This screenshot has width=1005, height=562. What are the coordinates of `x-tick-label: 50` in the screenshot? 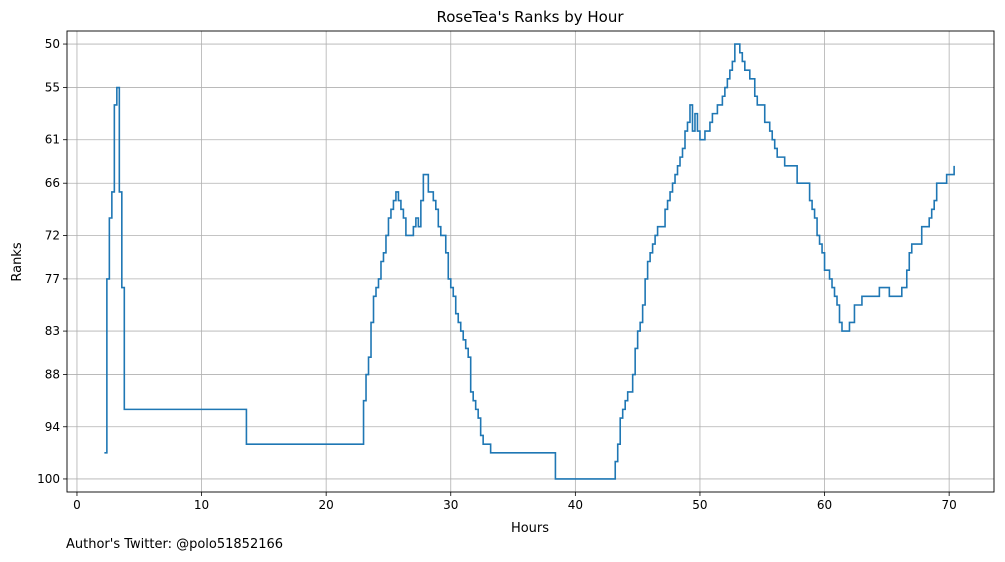 It's located at (699, 505).